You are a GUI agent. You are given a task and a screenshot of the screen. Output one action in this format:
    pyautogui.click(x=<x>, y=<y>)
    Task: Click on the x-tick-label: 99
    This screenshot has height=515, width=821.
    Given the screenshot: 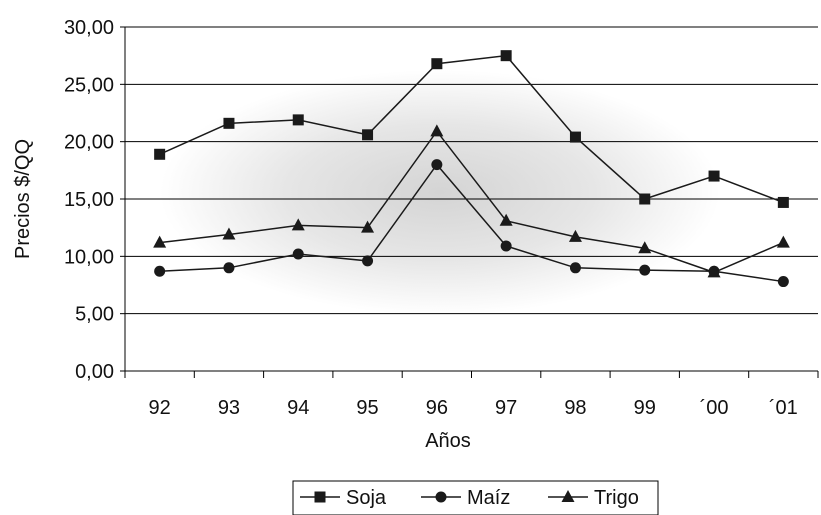 What is the action you would take?
    pyautogui.click(x=645, y=408)
    